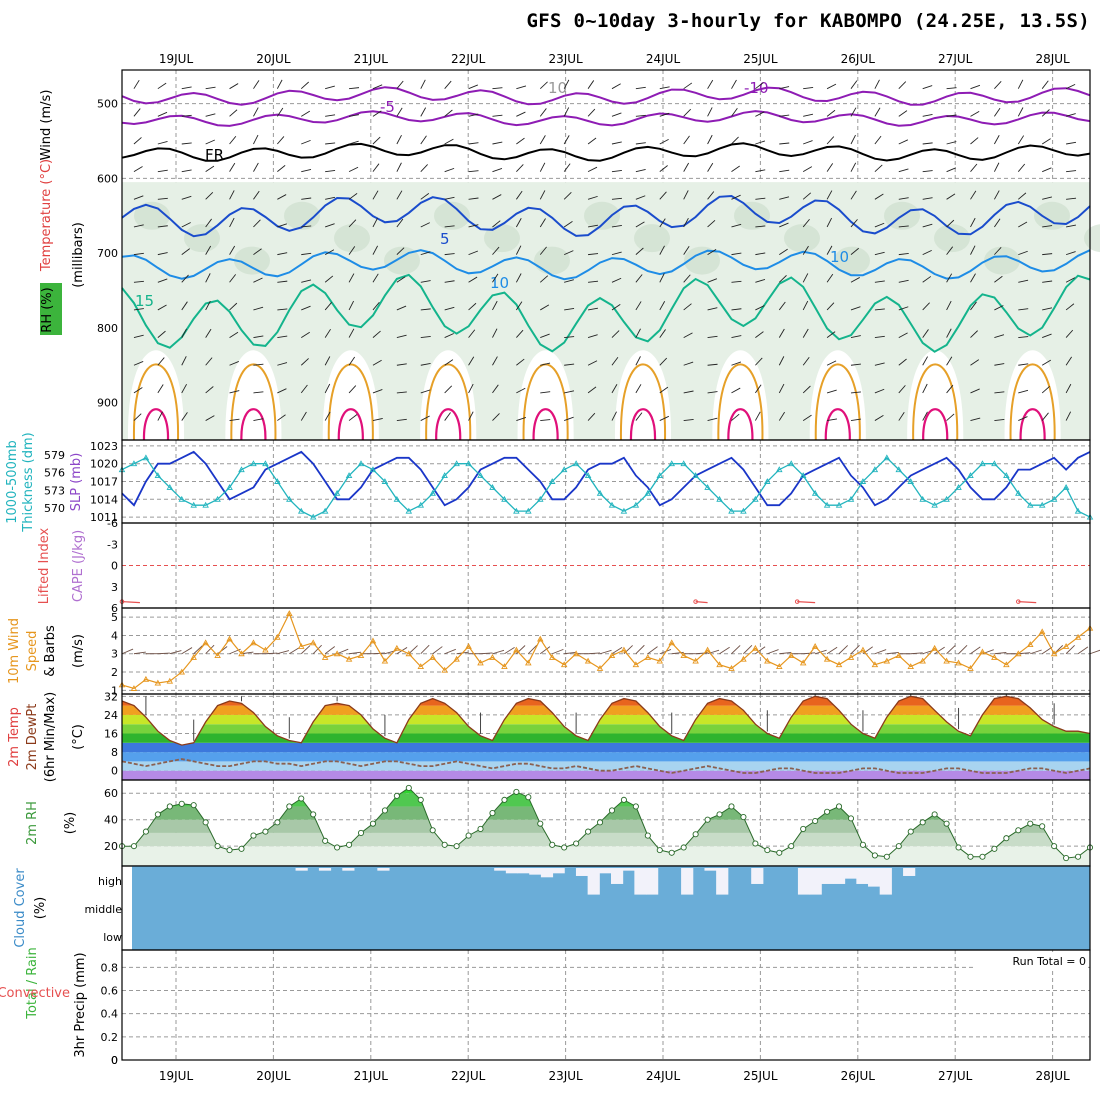  What do you see at coordinates (606, 839) in the screenshot?
I see `rh-band` at bounding box center [606, 839].